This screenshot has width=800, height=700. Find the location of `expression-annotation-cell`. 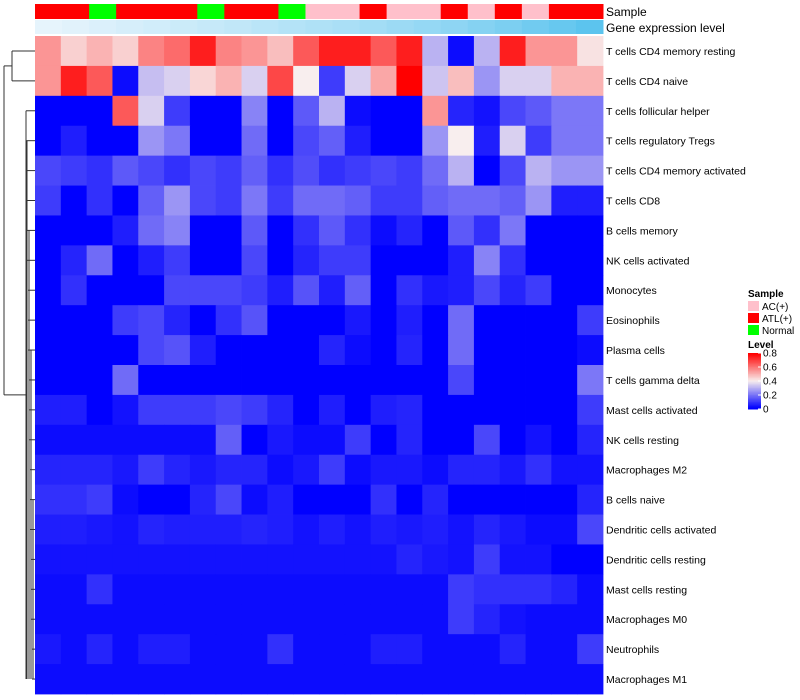

expression-annotation-cell is located at coordinates (562, 27).